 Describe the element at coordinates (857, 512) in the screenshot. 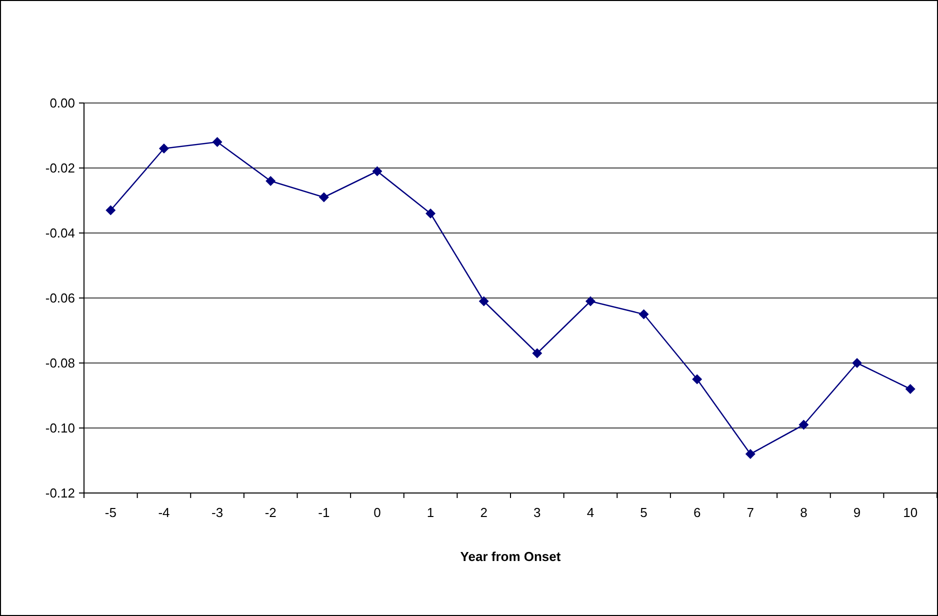

I see `x-tick-label: 9` at that location.